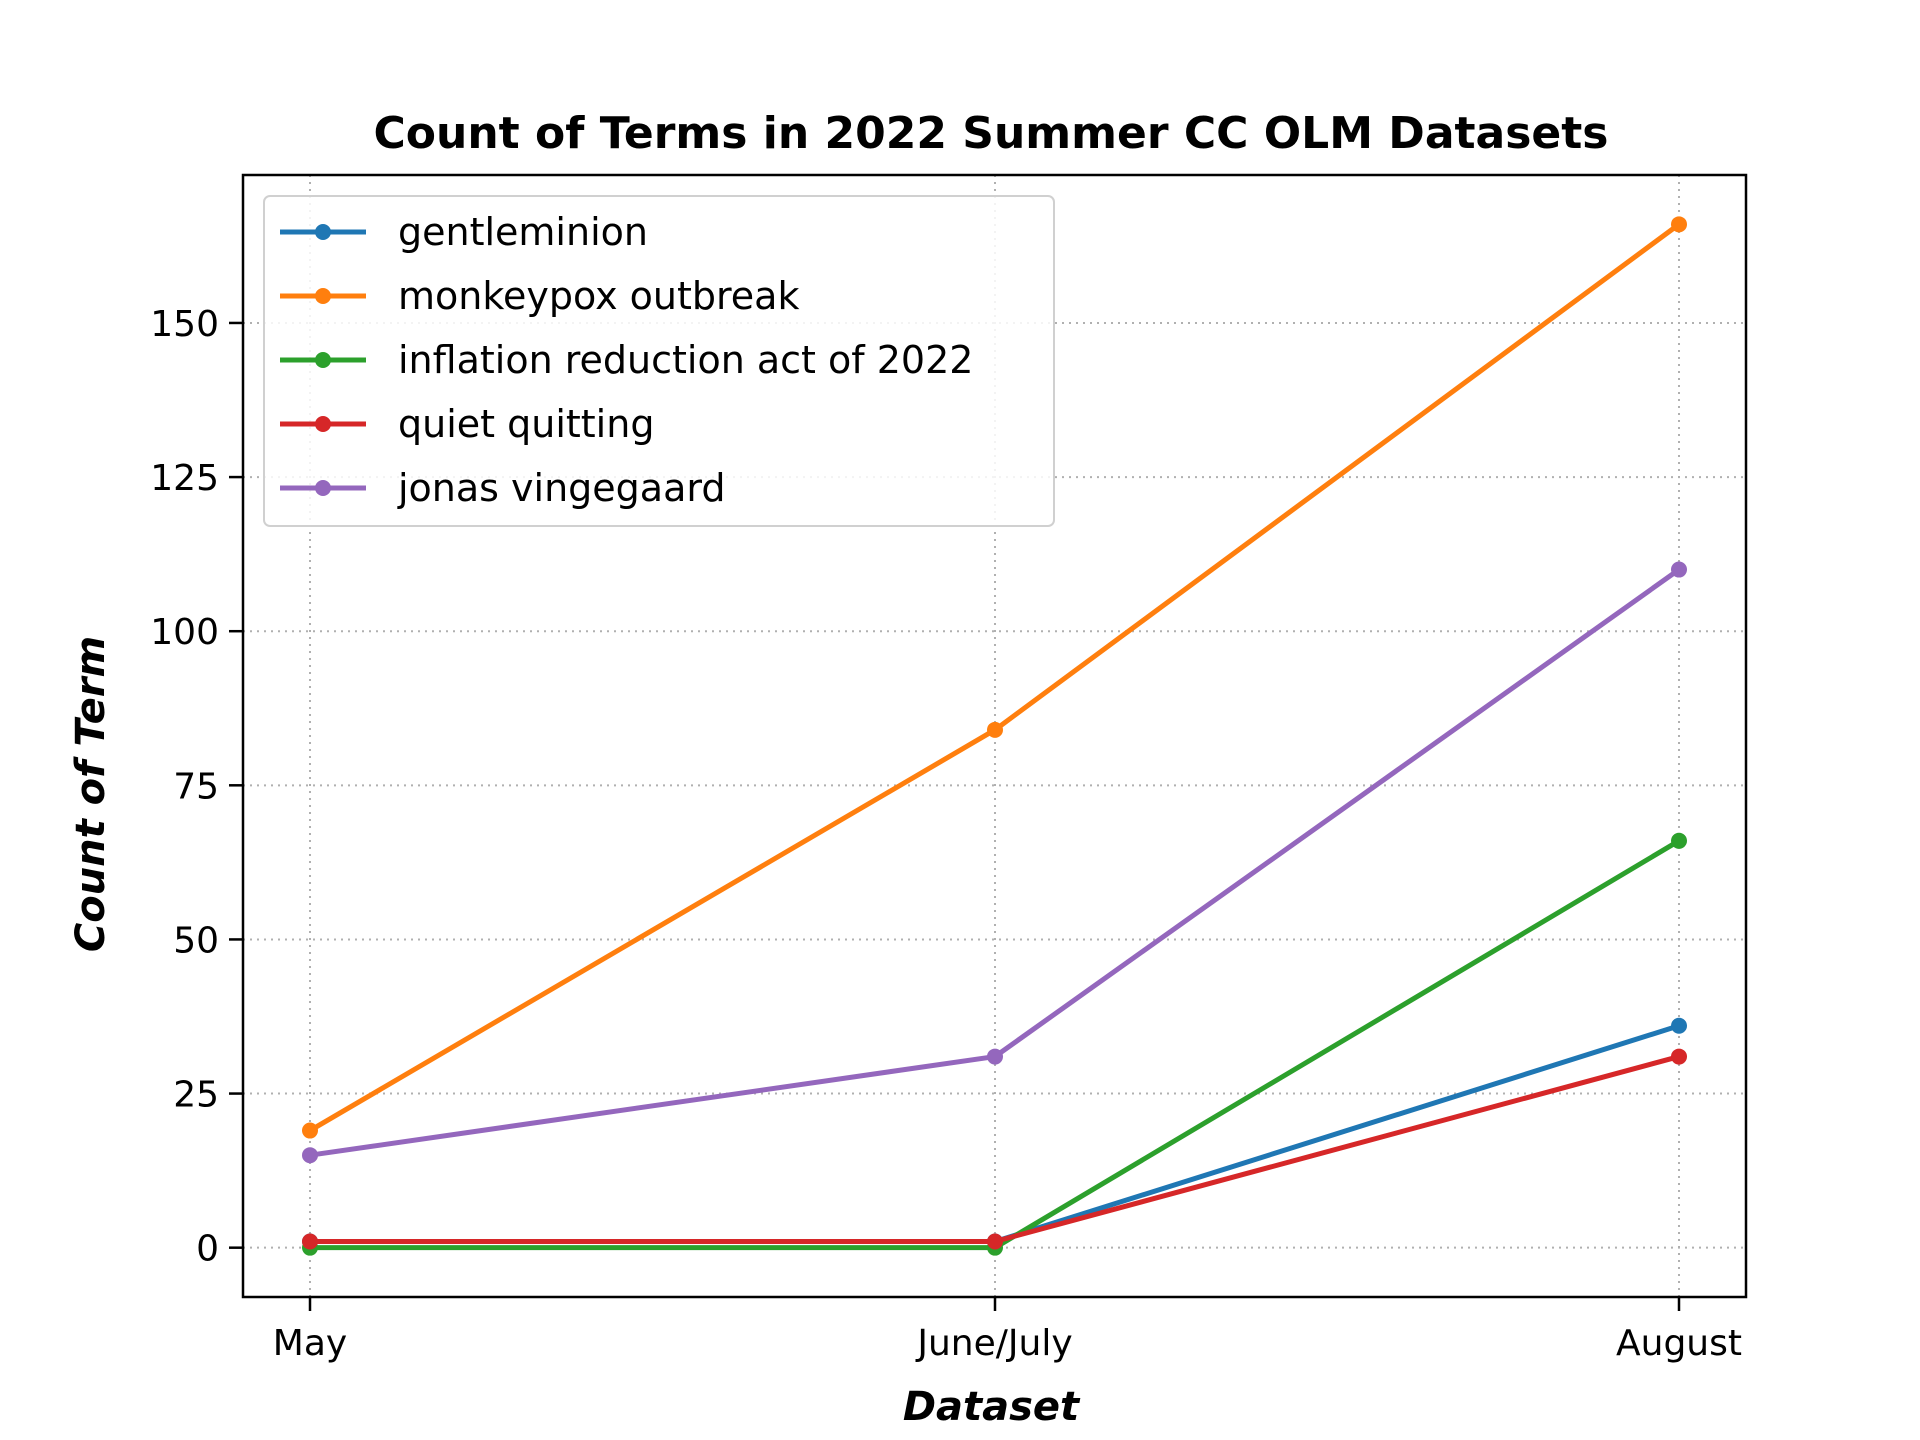 This screenshot has height=1440, width=1920. Describe the element at coordinates (598, 296) in the screenshot. I see `legend-label: monkeypox outbreak` at that location.